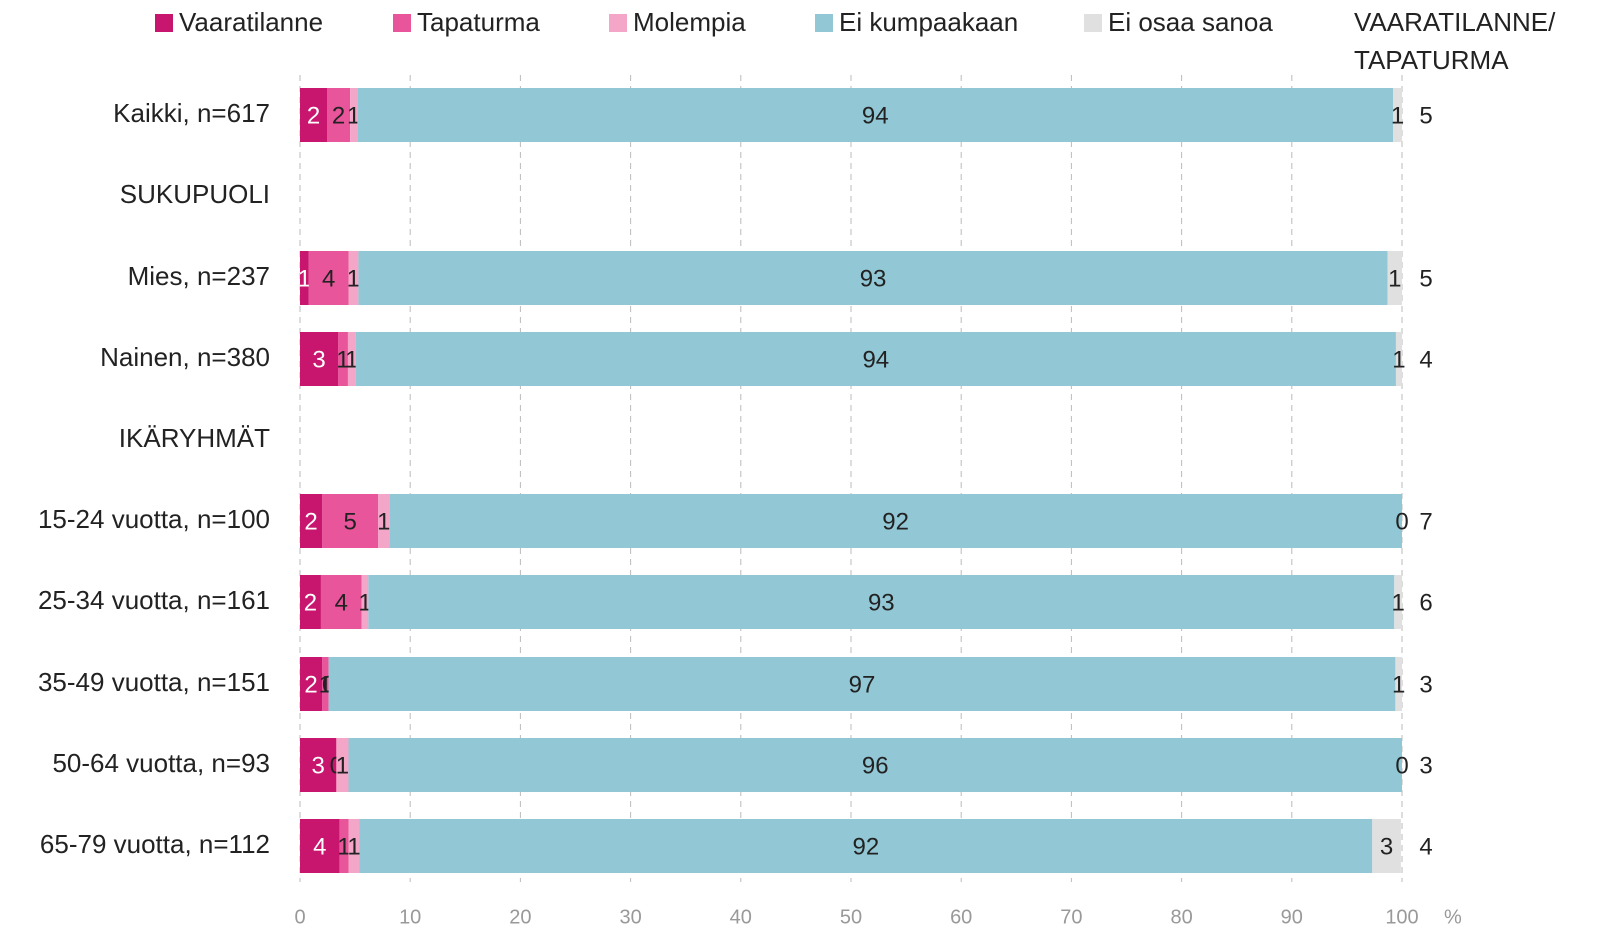 The image size is (1602, 949). Describe the element at coordinates (1292, 917) in the screenshot. I see `x-tick-label: 90` at that location.